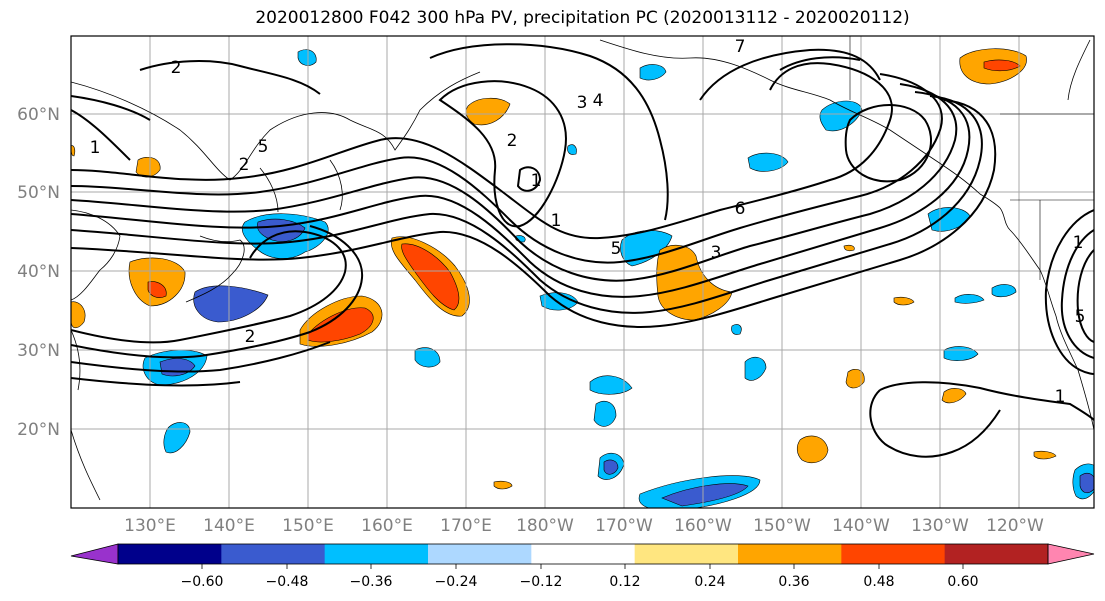 This screenshot has width=1105, height=601. Describe the element at coordinates (456, 582) in the screenshot. I see `colorbar-tick-label: −0.24` at that location.